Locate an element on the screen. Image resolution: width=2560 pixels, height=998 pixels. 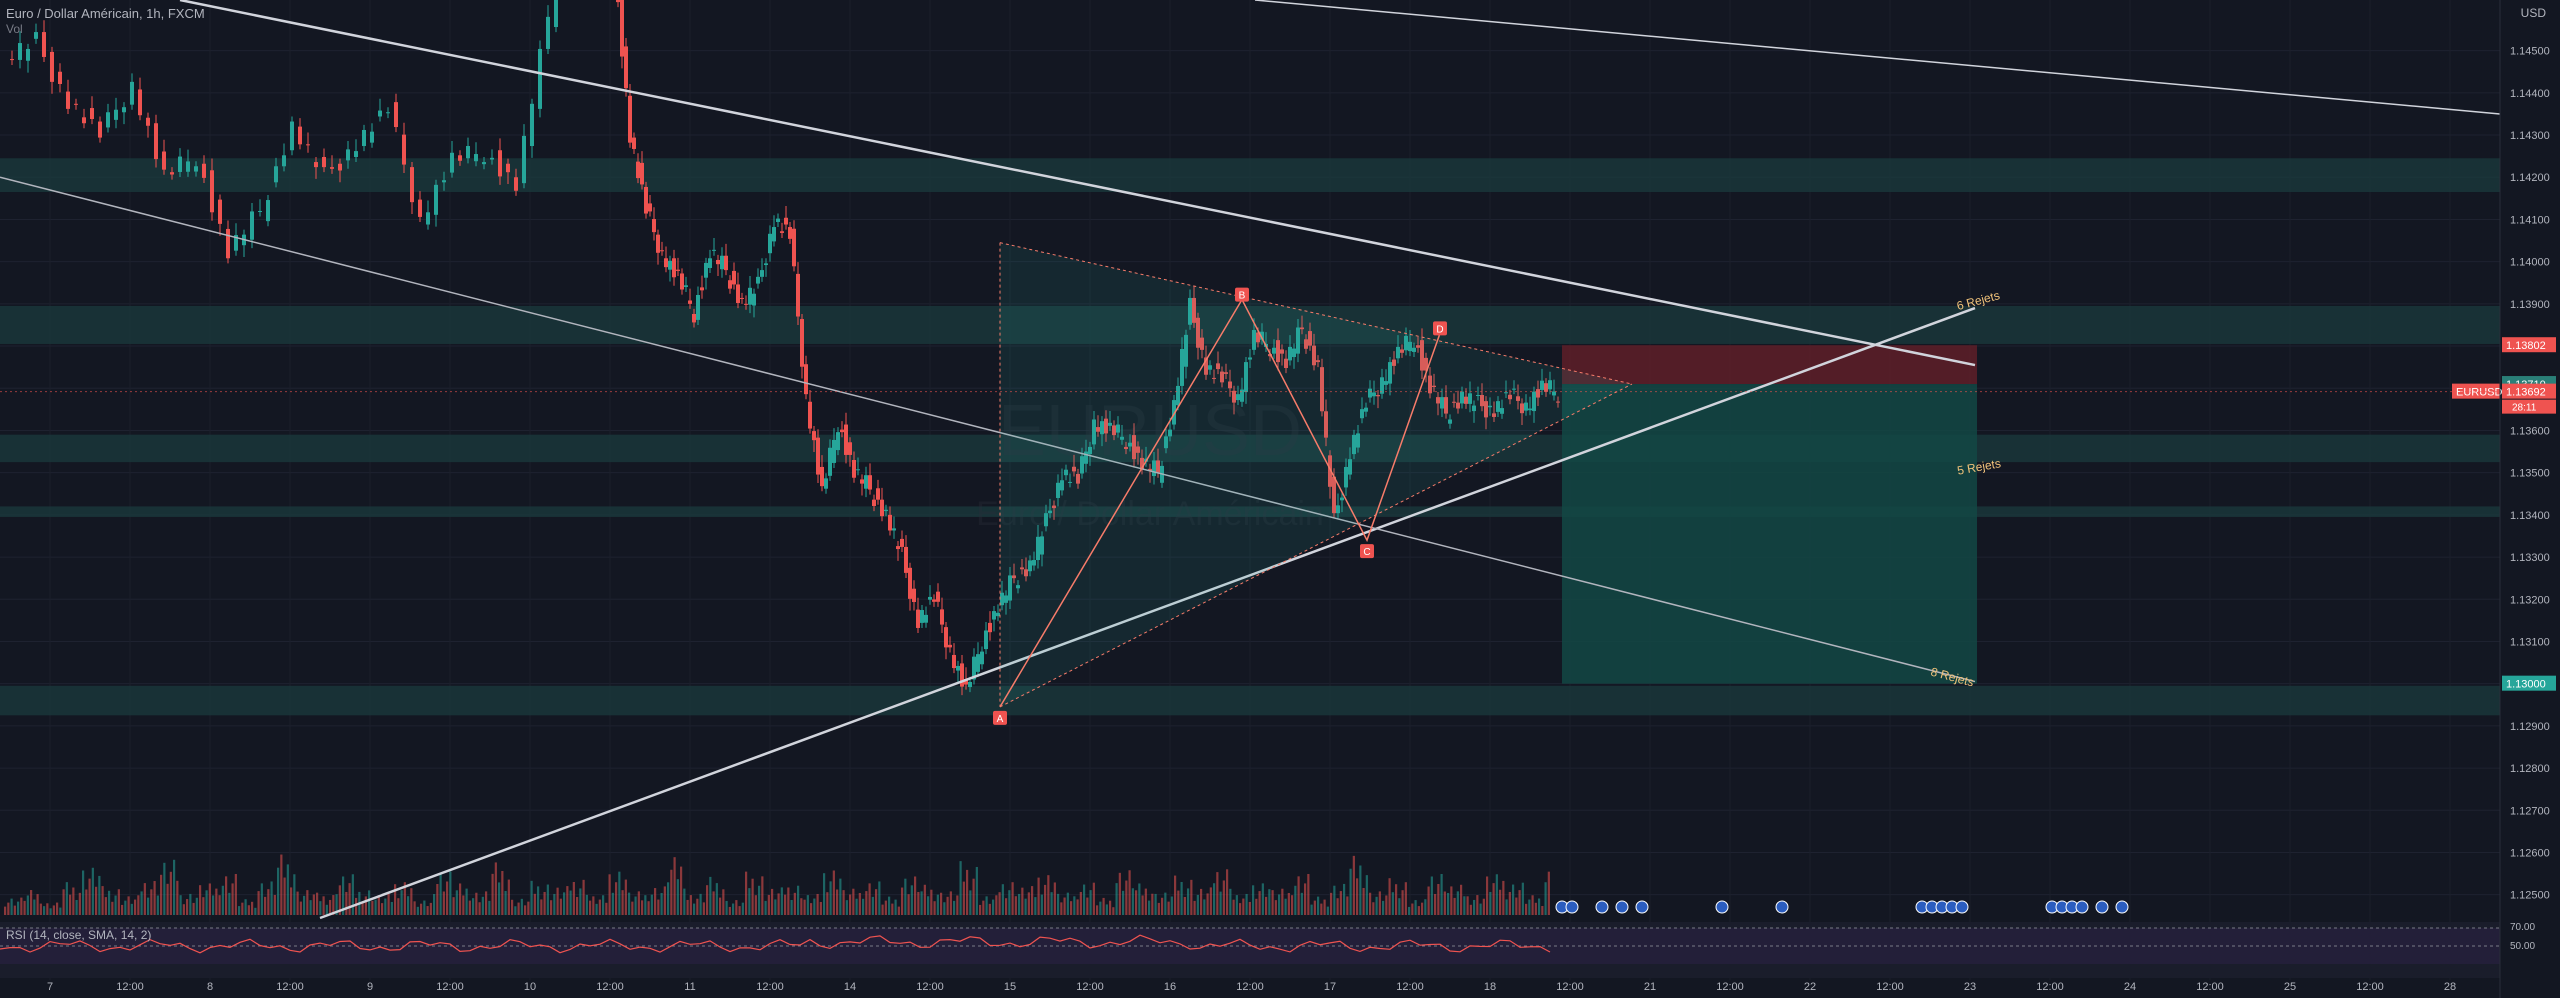
tag-current-2-bg is located at coordinates (2529, 391).